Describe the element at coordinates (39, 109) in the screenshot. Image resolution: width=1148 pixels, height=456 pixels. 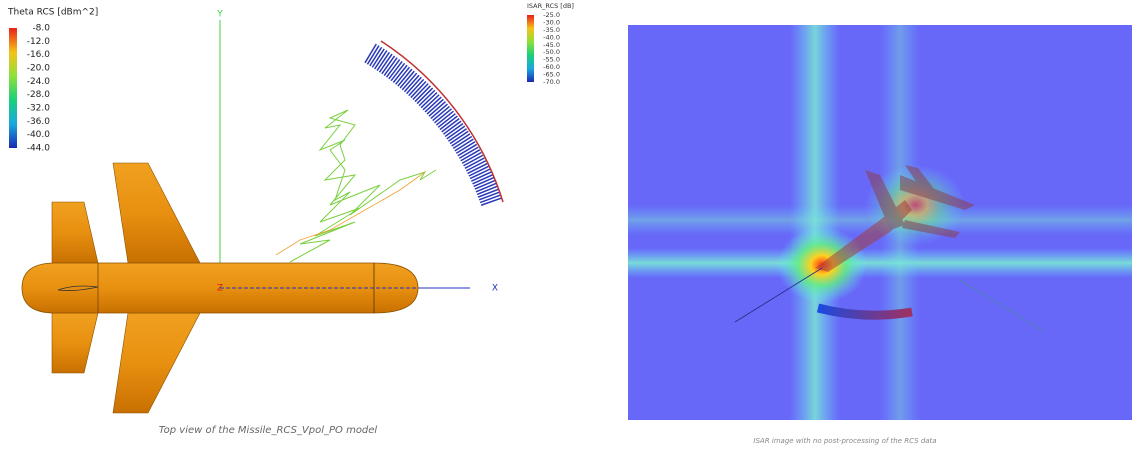
I see `colorbar-label: -32.0` at that location.